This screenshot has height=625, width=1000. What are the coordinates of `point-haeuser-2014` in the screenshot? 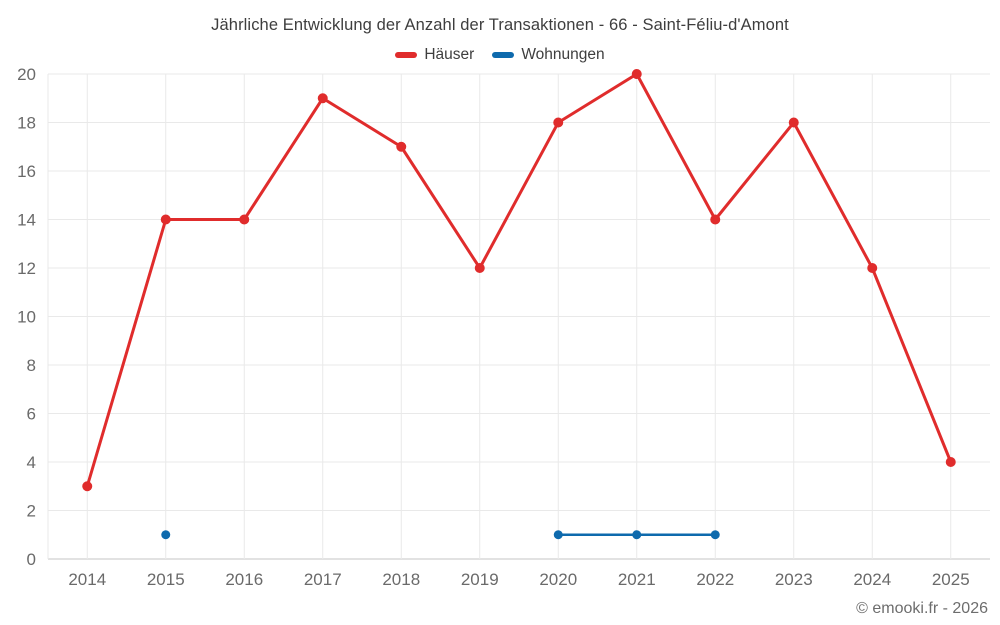 It's located at (87, 486).